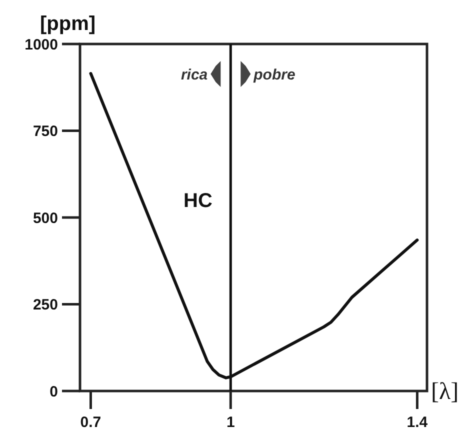 Image resolution: width=471 pixels, height=439 pixels. I want to click on y-tick-label: 1000, so click(41, 45).